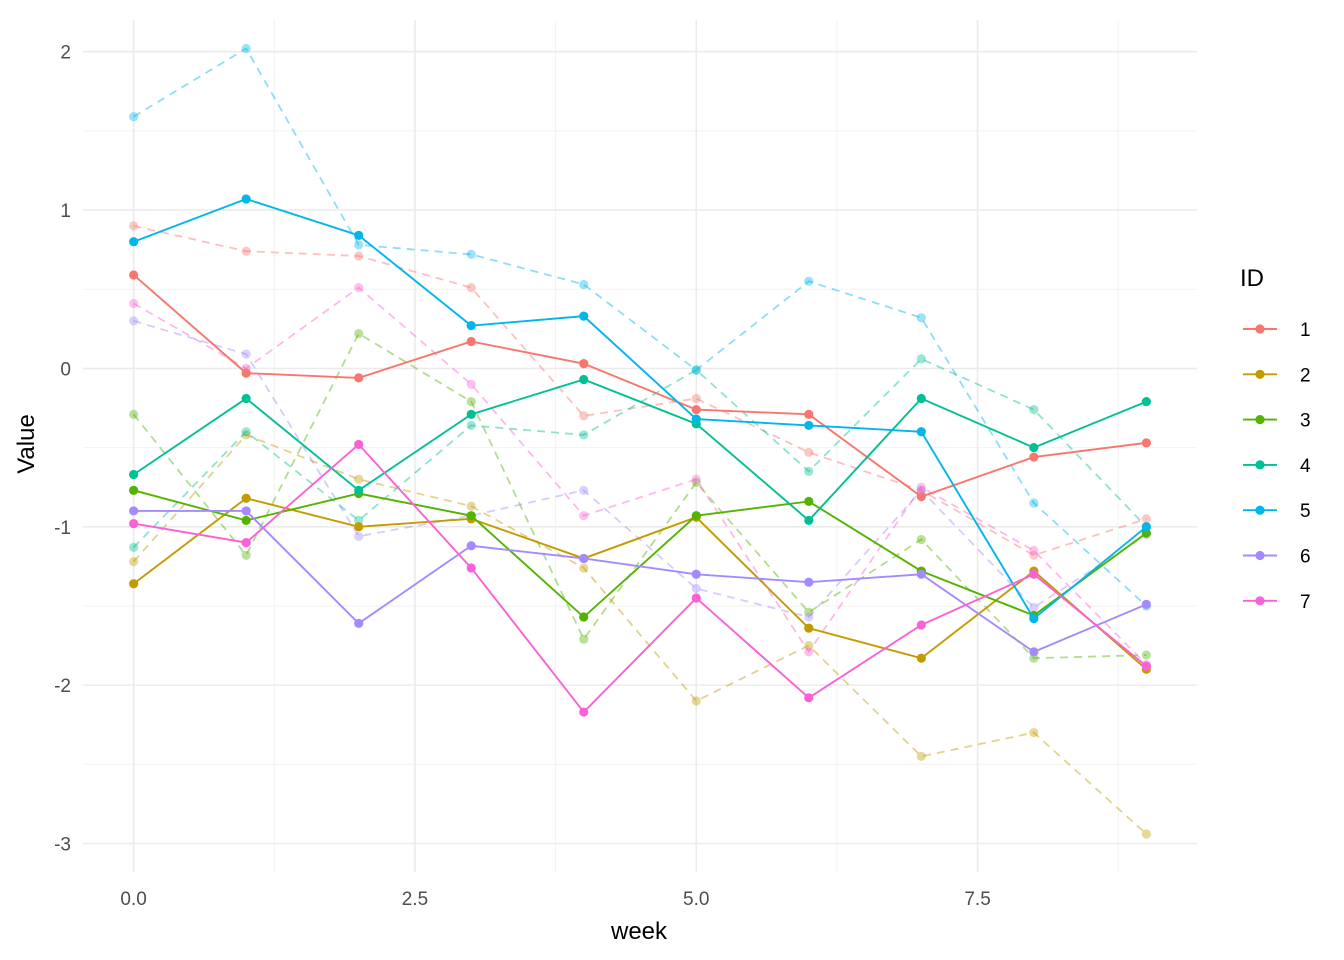 The width and height of the screenshot is (1344, 960). I want to click on y-tick-label: 0, so click(65, 369).